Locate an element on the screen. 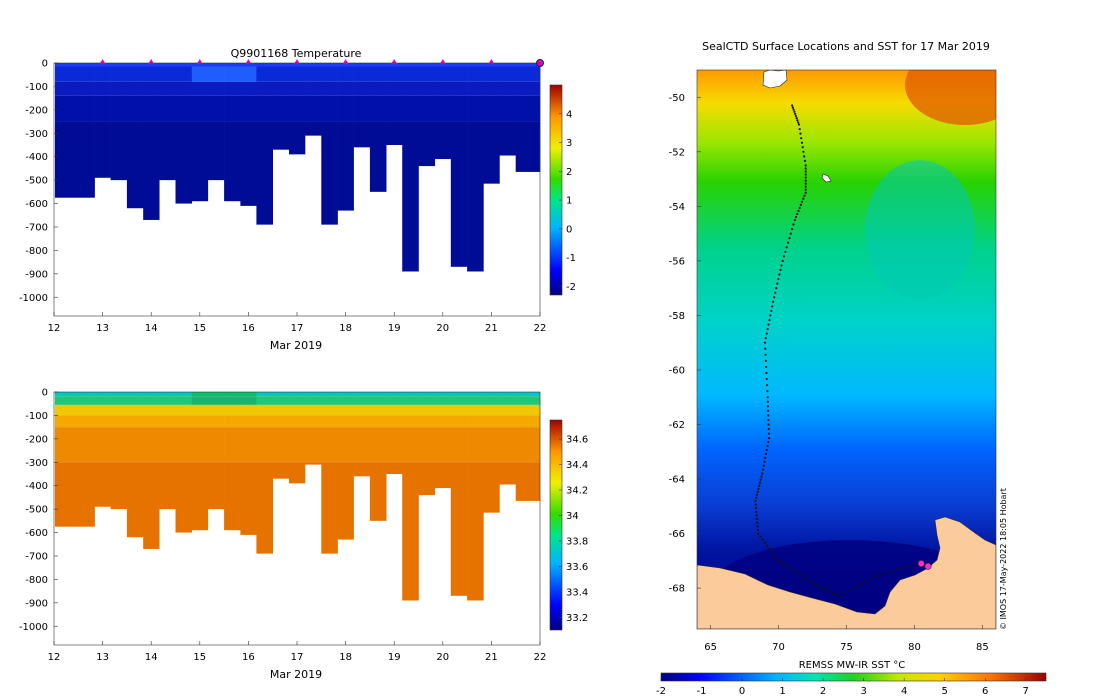  x-tick-label: 19 is located at coordinates (394, 657).